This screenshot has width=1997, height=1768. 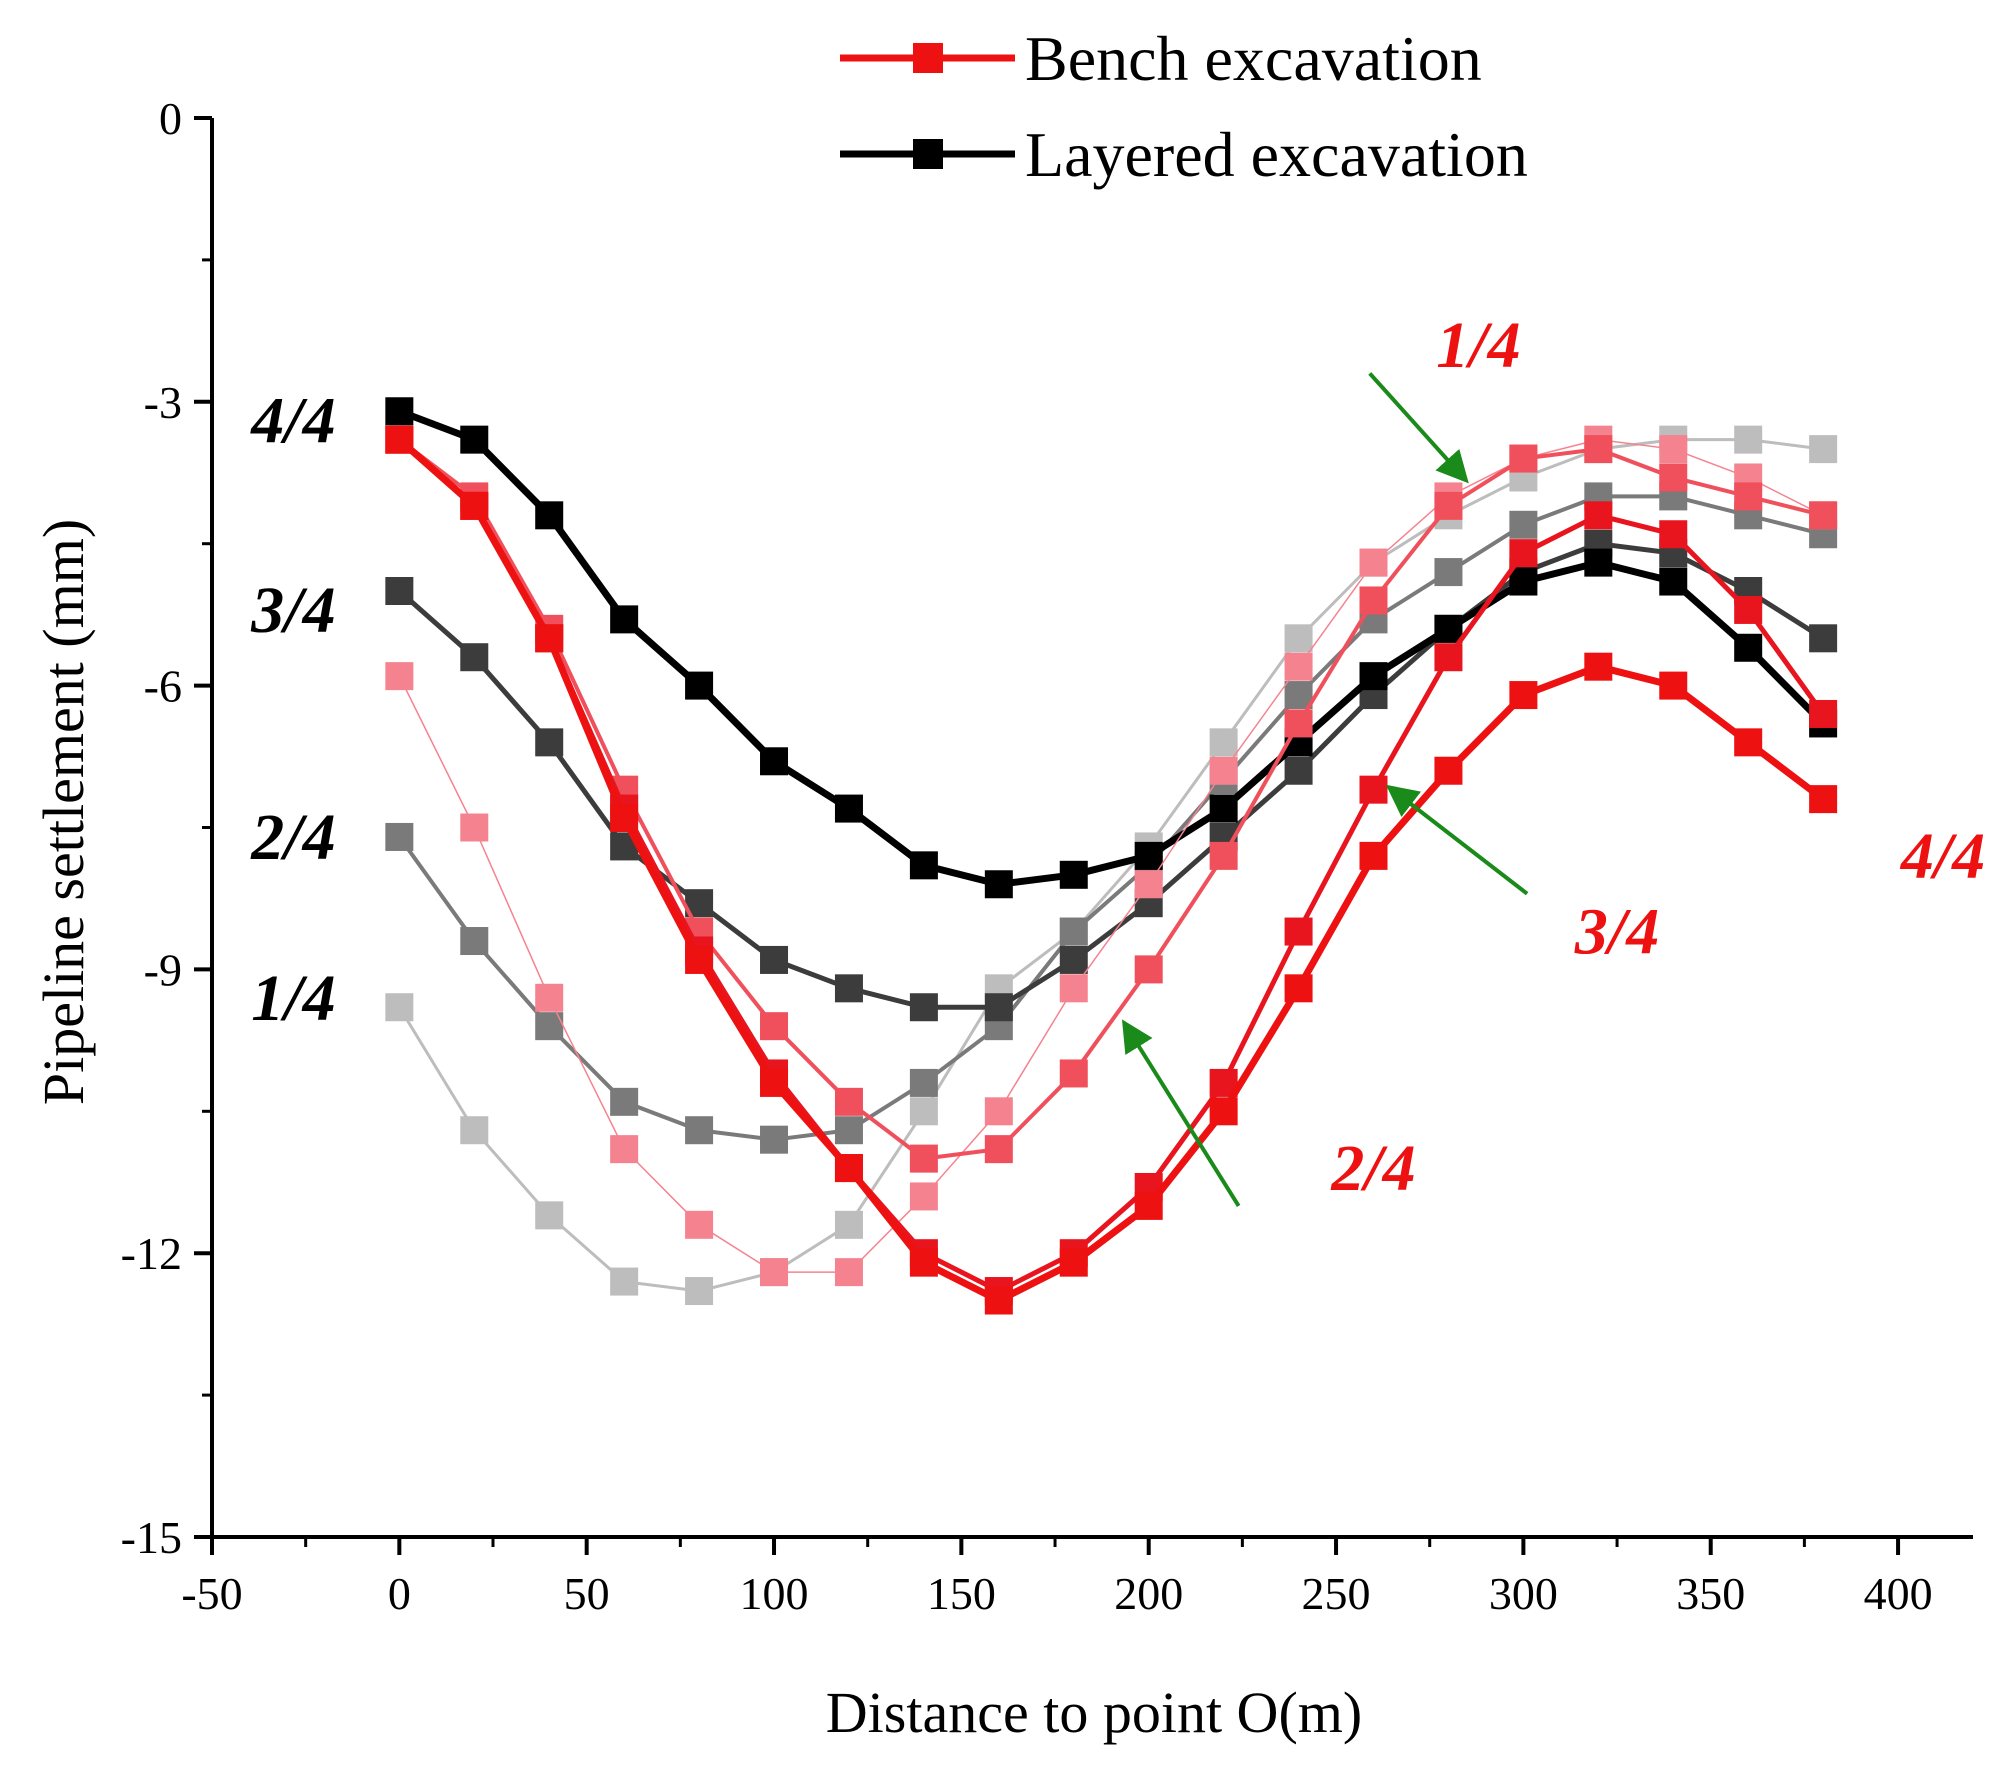 What do you see at coordinates (1253, 58) in the screenshot?
I see `legend-label: Bench excavation` at bounding box center [1253, 58].